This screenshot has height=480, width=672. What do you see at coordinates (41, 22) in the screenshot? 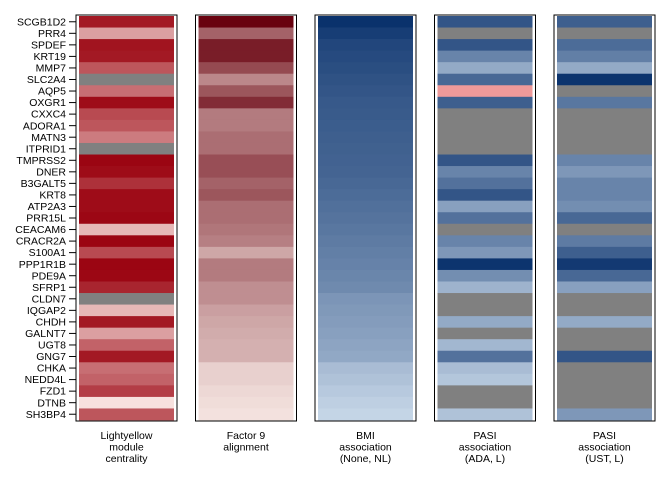
I see `gene-label-scgb1d2: SCGB1D2` at bounding box center [41, 22].